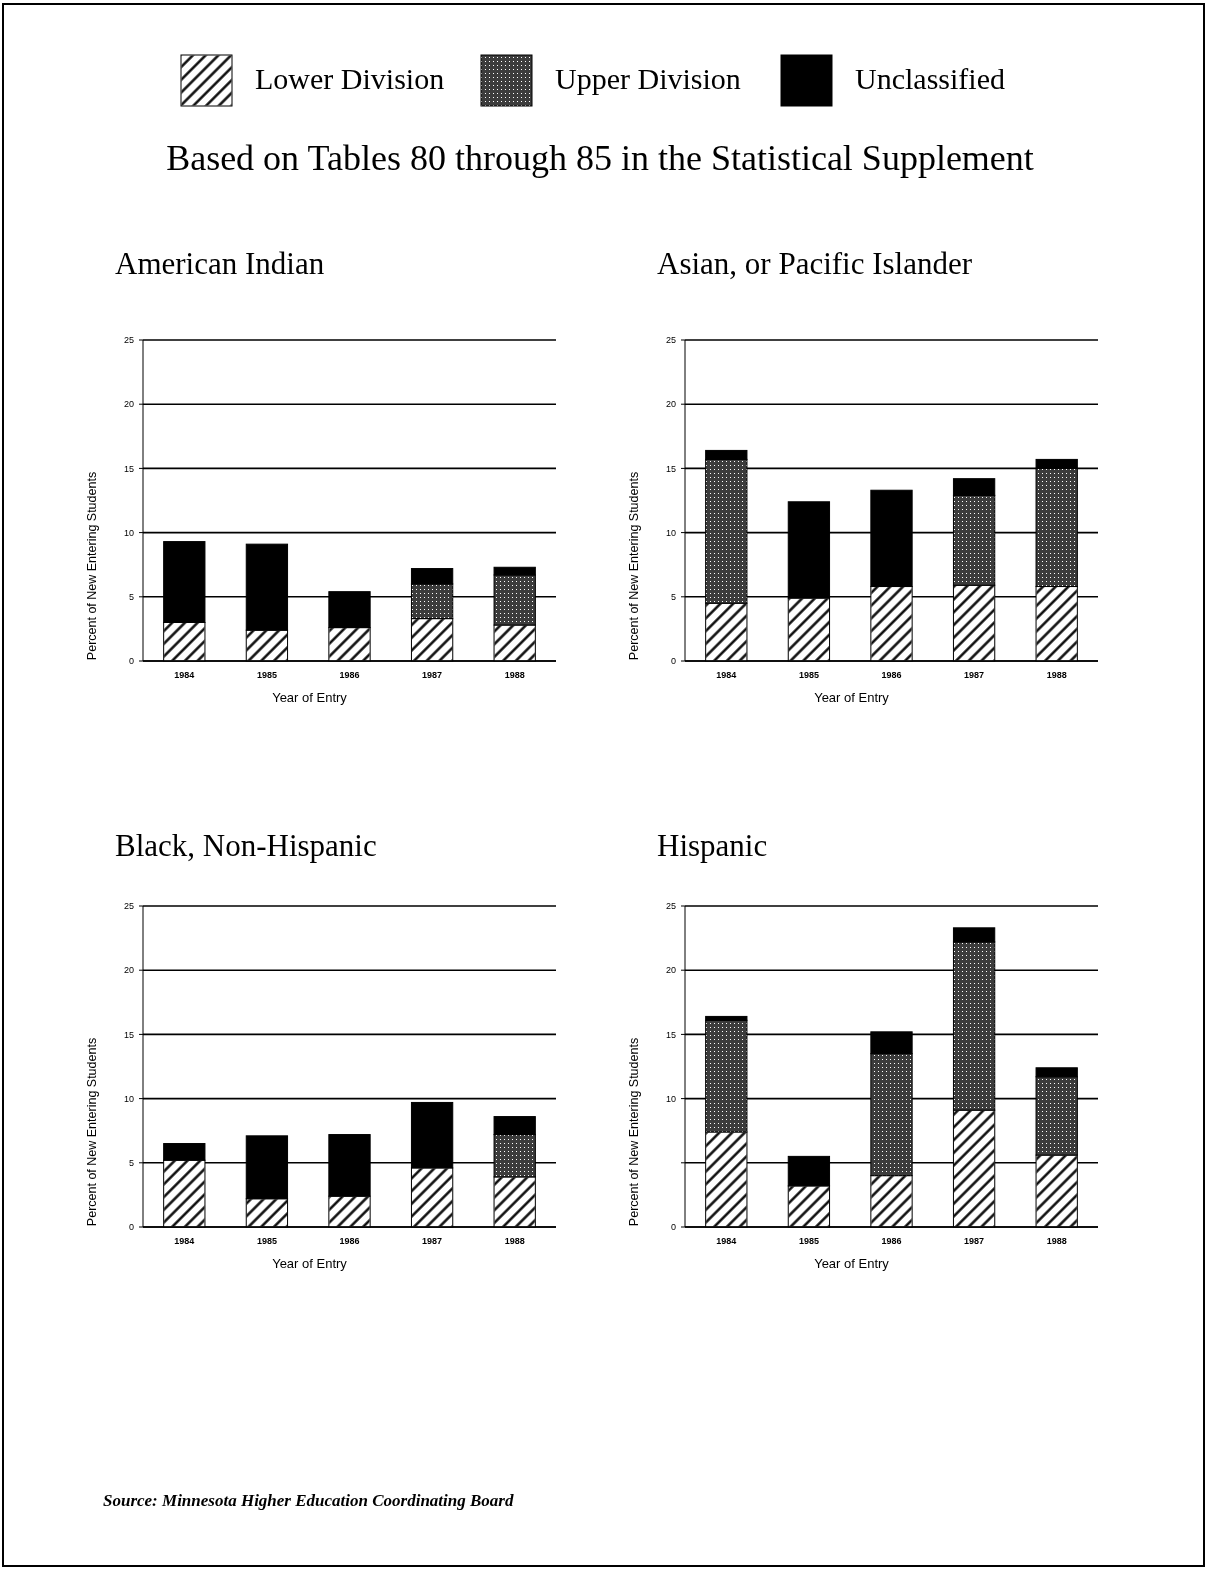 The image size is (1207, 1569). What do you see at coordinates (712, 845) in the screenshot?
I see `chart-title: Hispanic` at bounding box center [712, 845].